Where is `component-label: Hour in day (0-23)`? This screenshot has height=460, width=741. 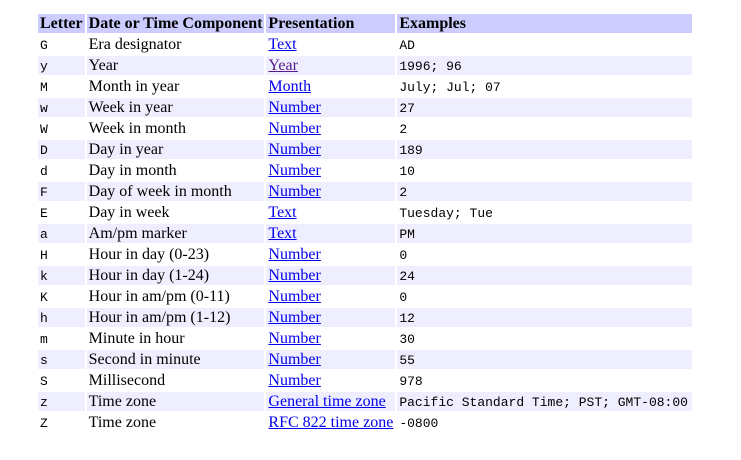 component-label: Hour in day (0-23) is located at coordinates (149, 254).